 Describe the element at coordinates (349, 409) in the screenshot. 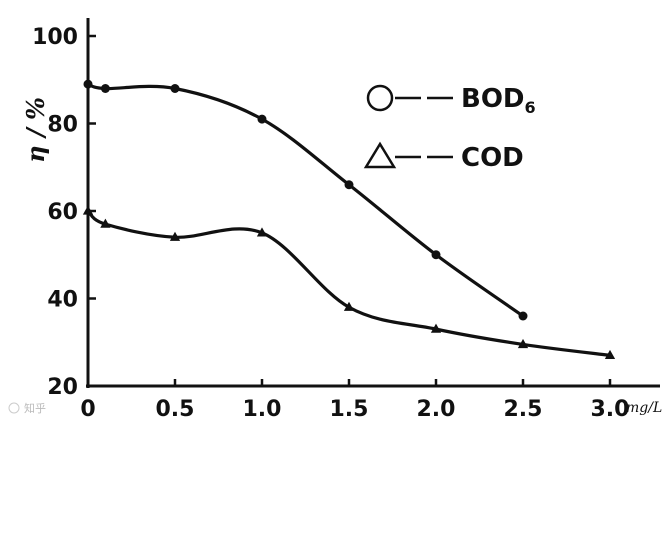

I see `x-tick-label: 1.5` at that location.